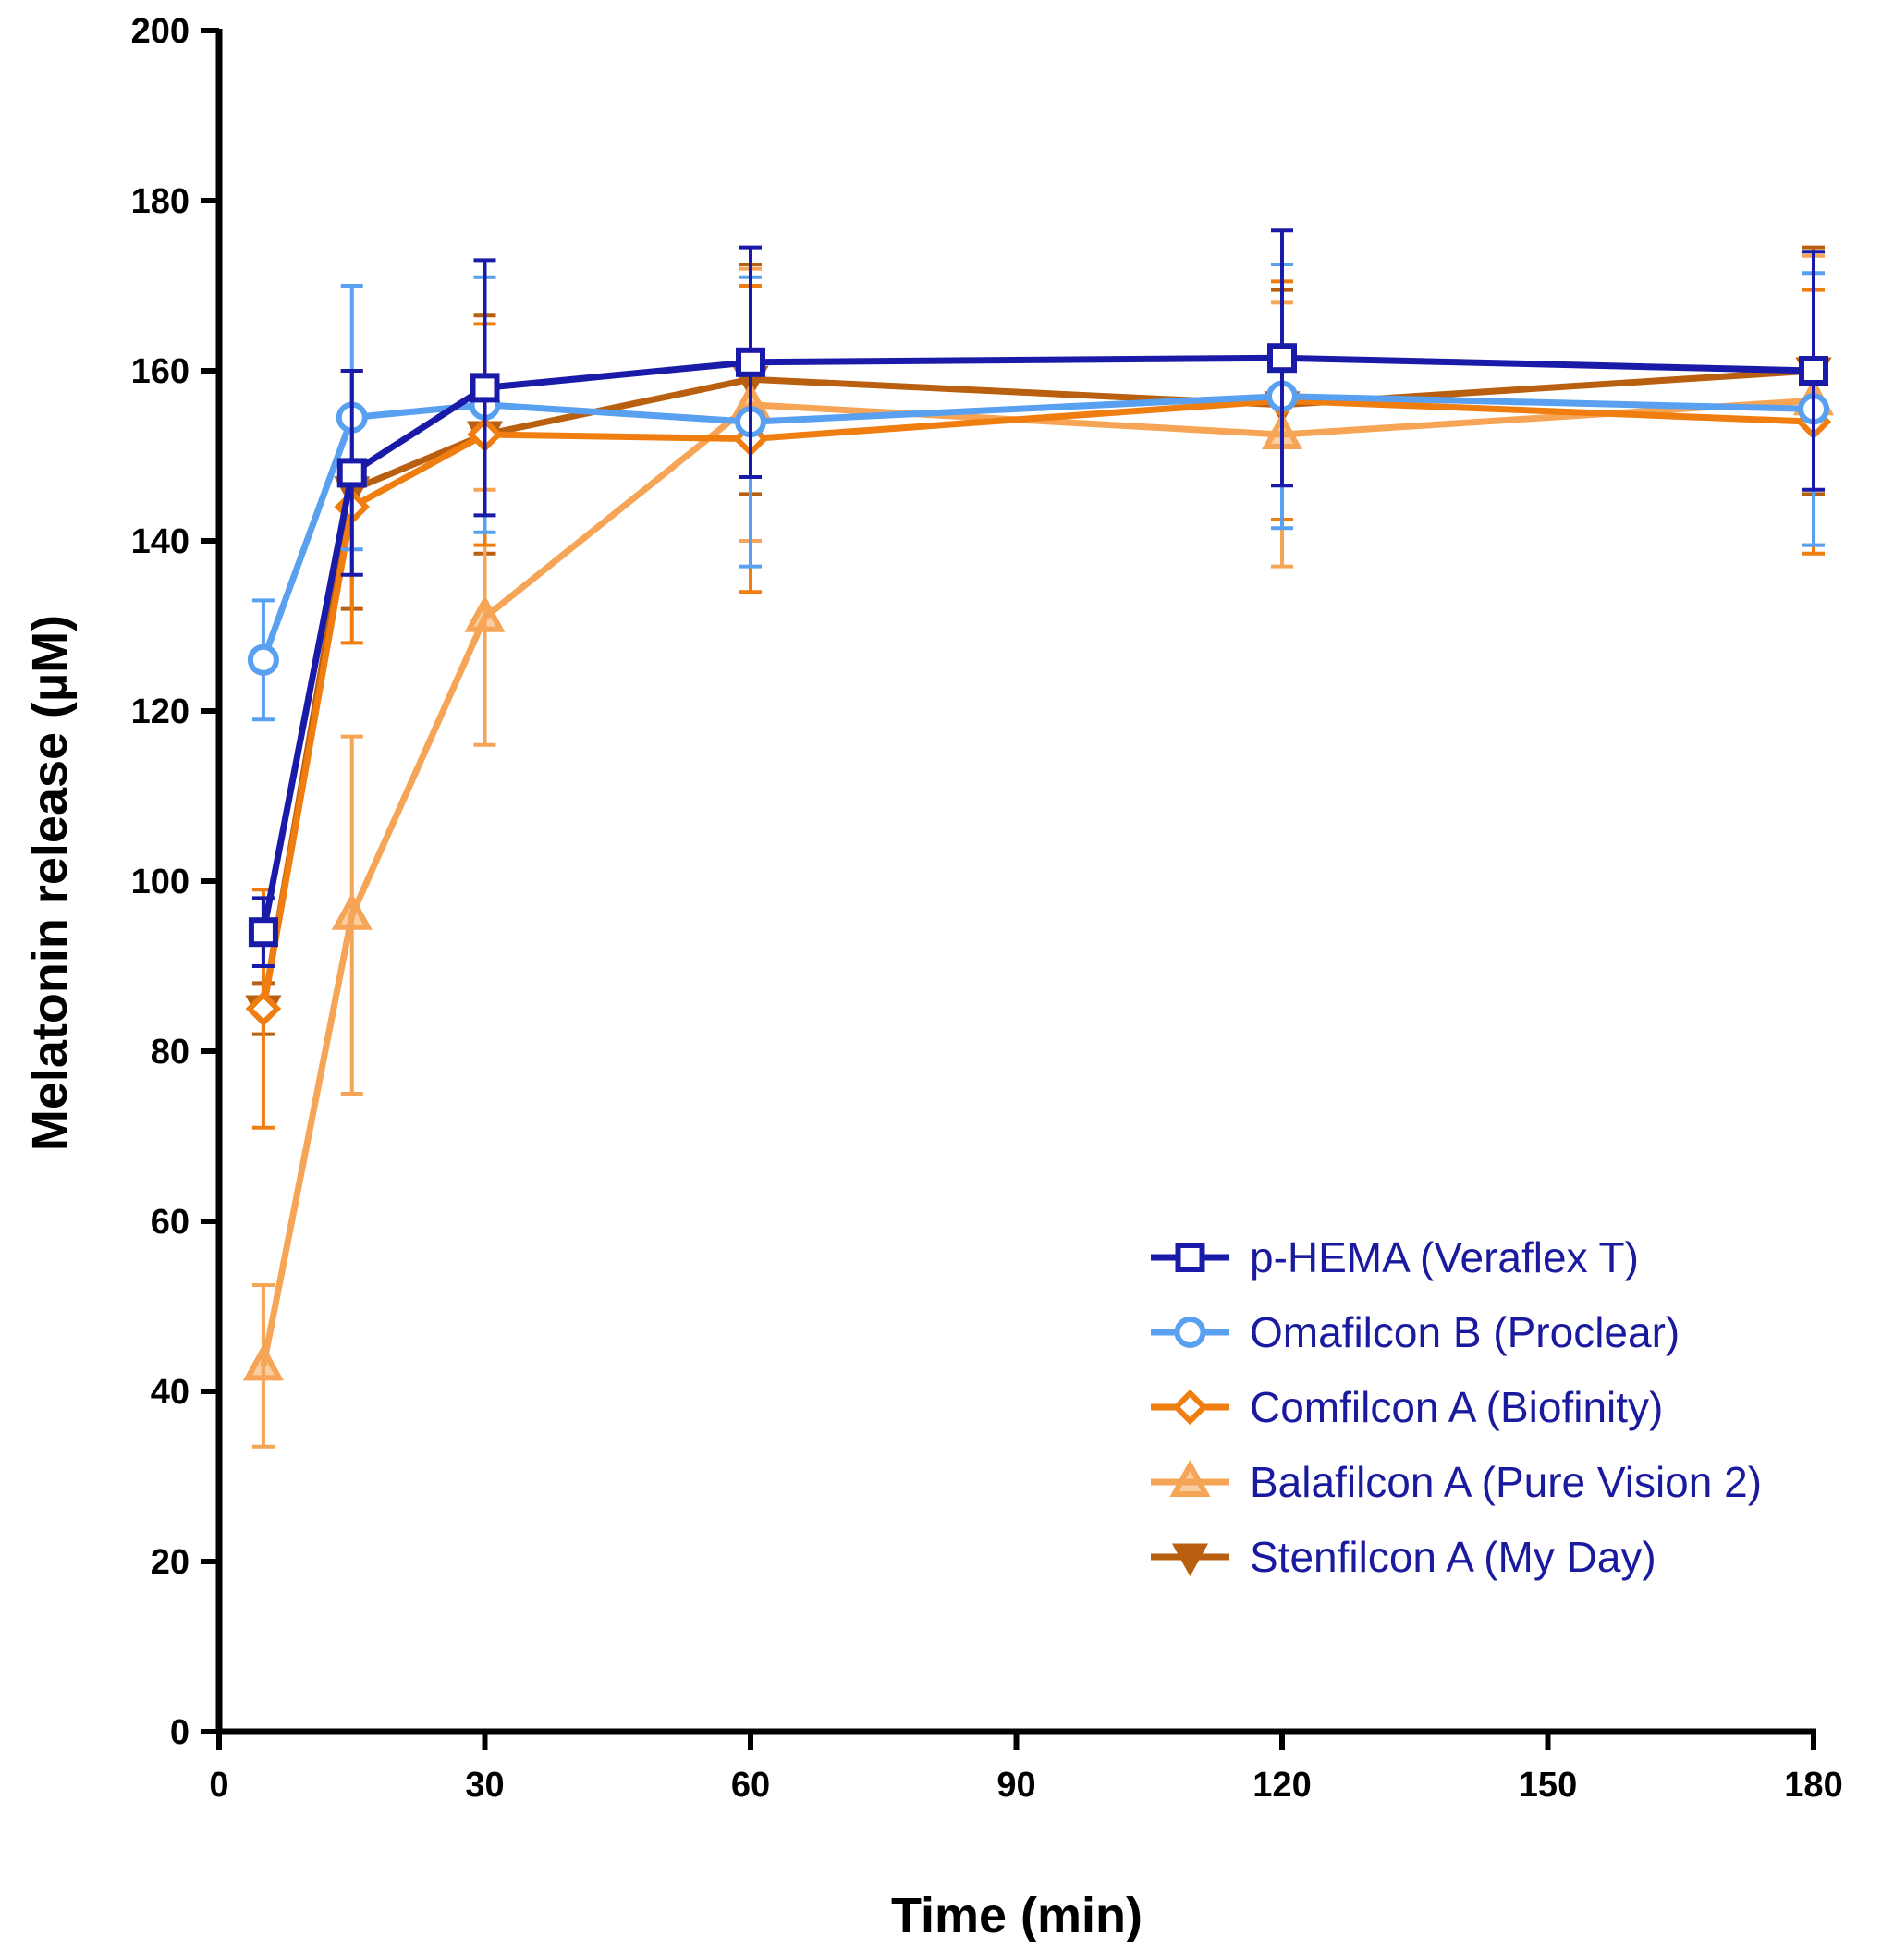 The width and height of the screenshot is (1894, 1960). Describe the element at coordinates (160, 712) in the screenshot. I see `y-tick-label: 120` at that location.